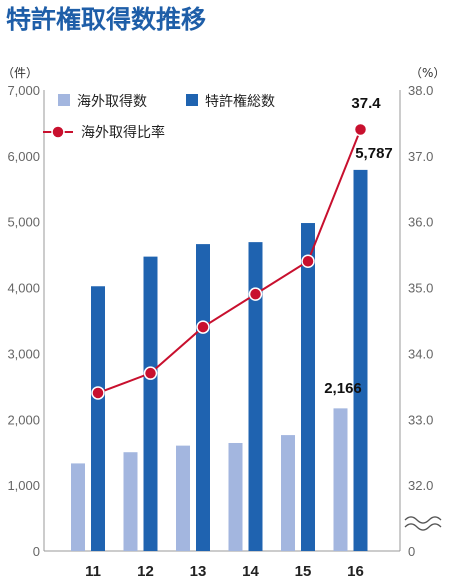  I want to click on x-tick-label: 15, so click(303, 571).